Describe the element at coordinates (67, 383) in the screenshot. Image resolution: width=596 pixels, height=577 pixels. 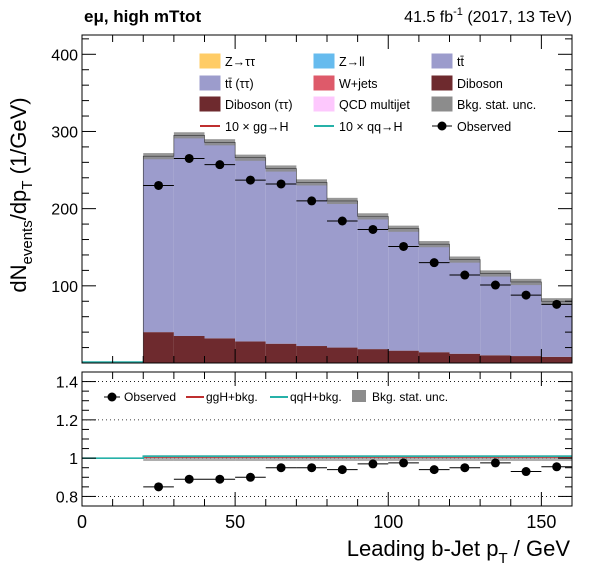
I see `ratio-y-tick-label-3: 1.4` at that location.